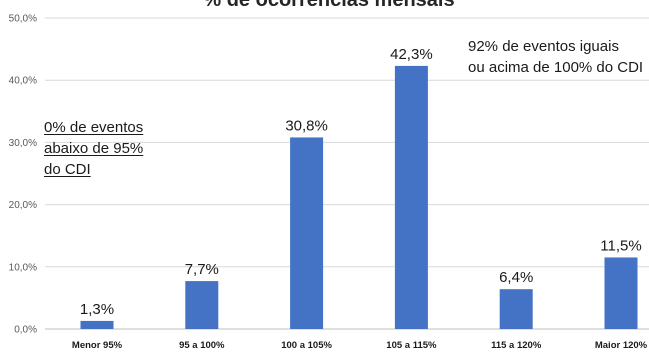 This screenshot has width=649, height=352. What do you see at coordinates (94, 127) in the screenshot?
I see `annotation-line: 0% de eventos` at bounding box center [94, 127].